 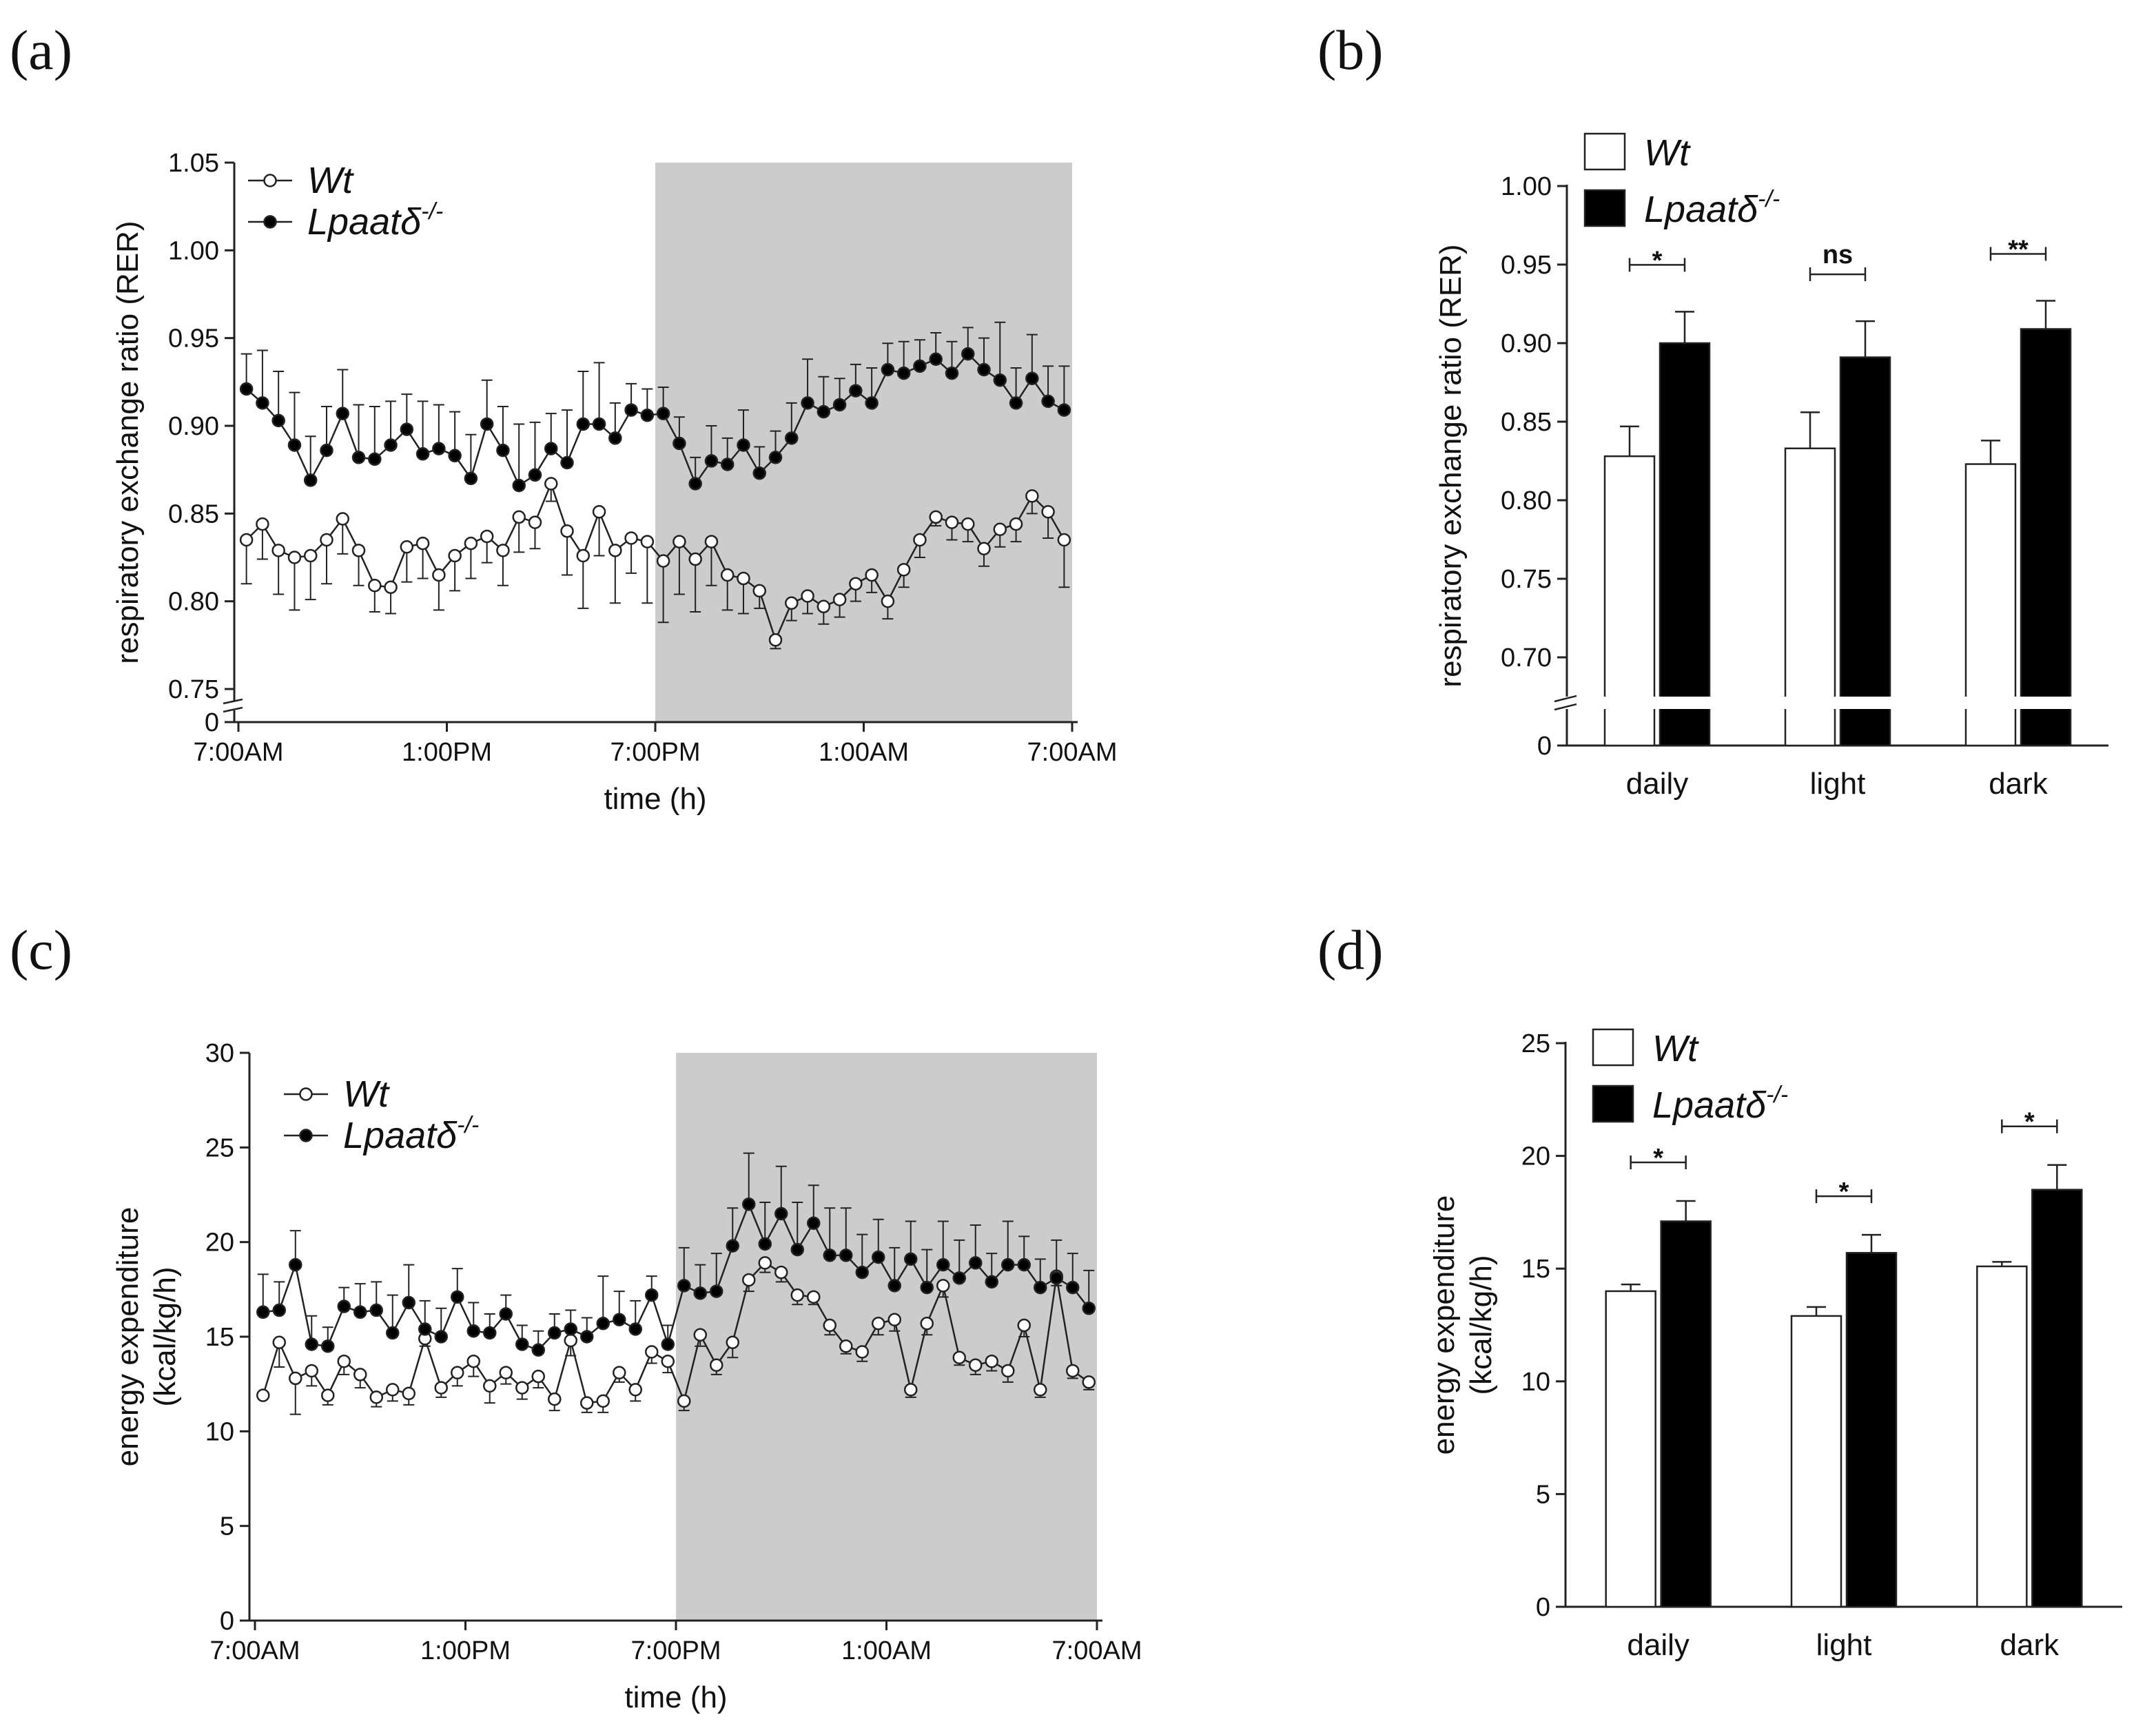 What do you see at coordinates (146, 1337) in the screenshot?
I see `y-axis-title: energy expenditure (kcal/kg/h)` at bounding box center [146, 1337].